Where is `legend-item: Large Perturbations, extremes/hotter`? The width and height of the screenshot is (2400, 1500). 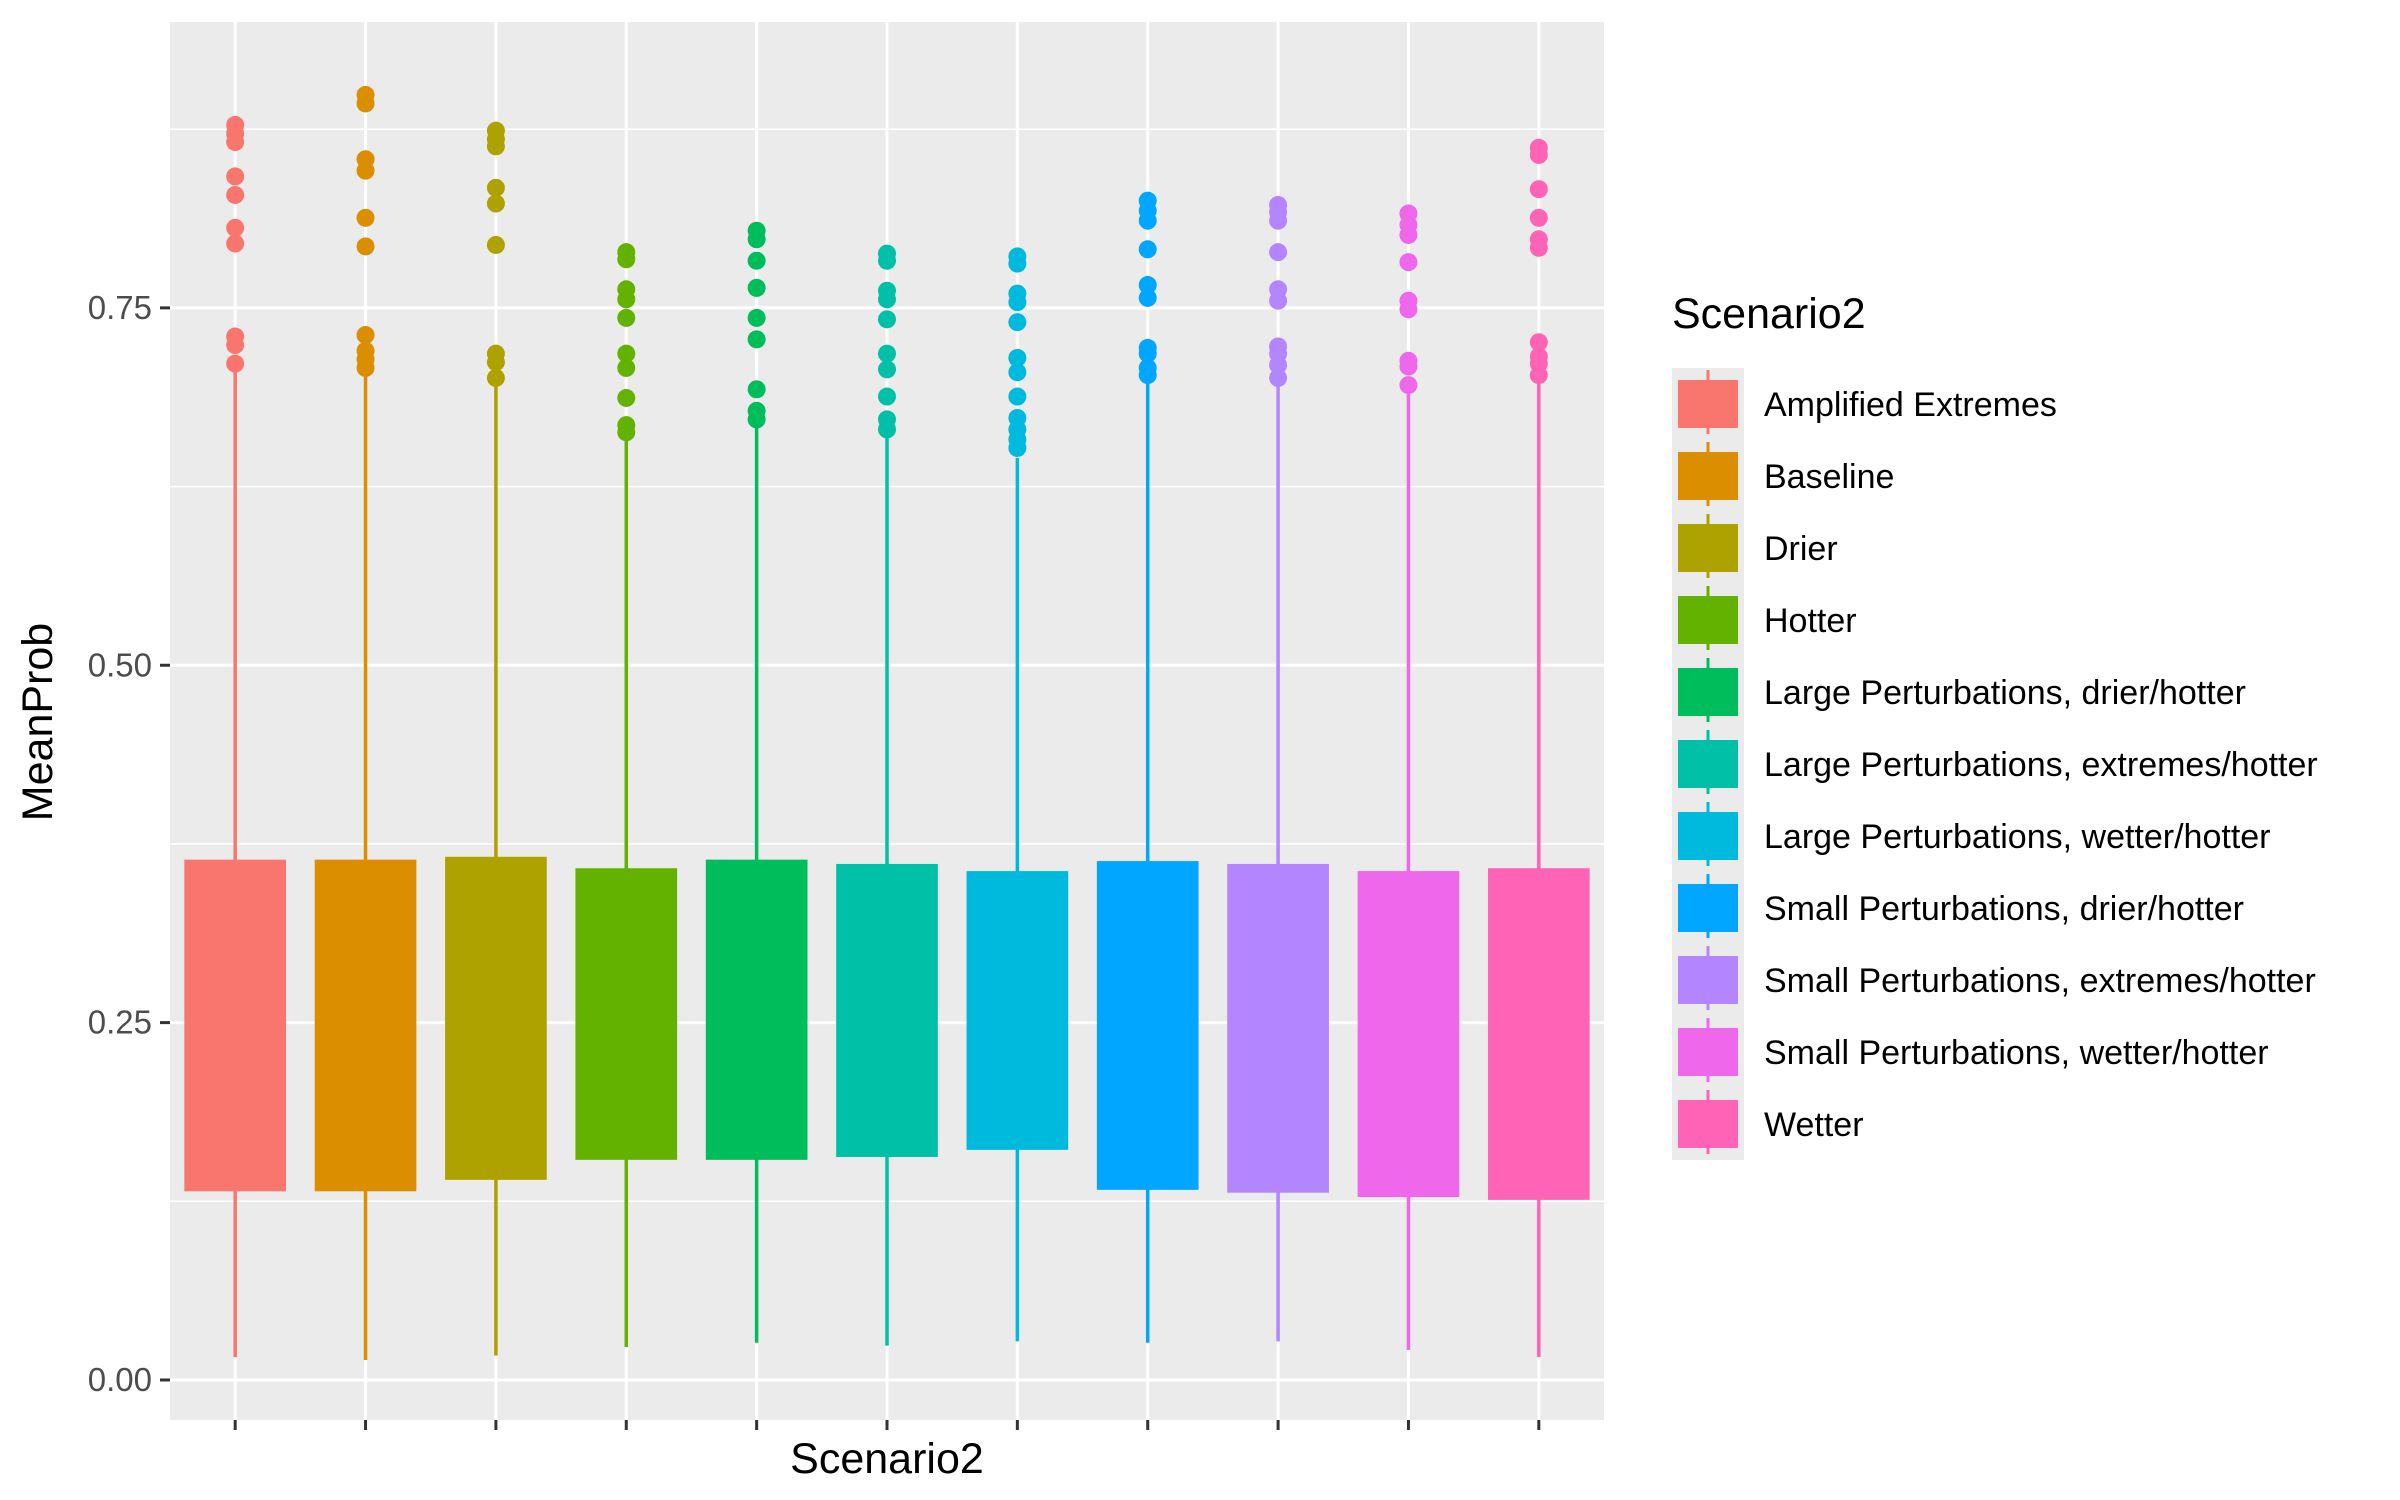
legend-item: Large Perturbations, extremes/hotter is located at coordinates (1998, 764).